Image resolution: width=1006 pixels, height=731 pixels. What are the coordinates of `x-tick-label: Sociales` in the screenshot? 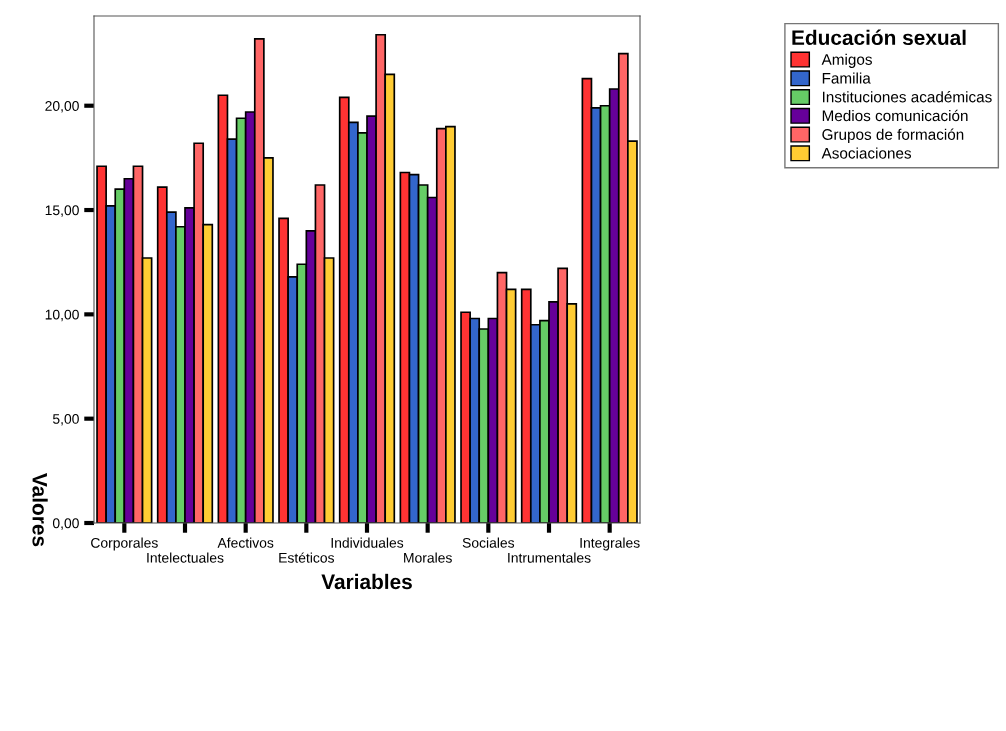 It's located at (488, 542).